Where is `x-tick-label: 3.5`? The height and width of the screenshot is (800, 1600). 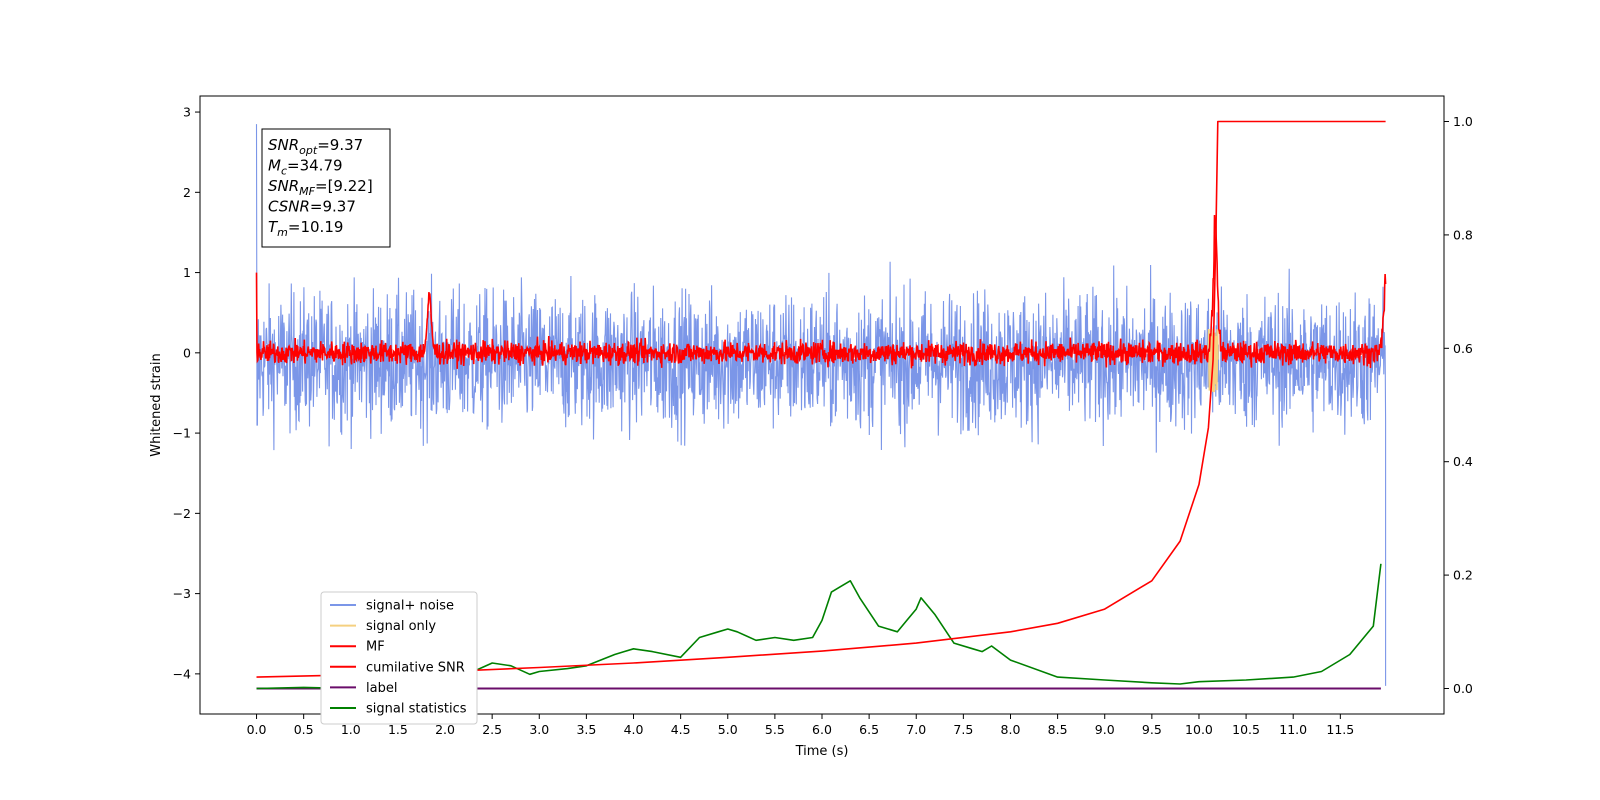 x-tick-label: 3.5 is located at coordinates (586, 729).